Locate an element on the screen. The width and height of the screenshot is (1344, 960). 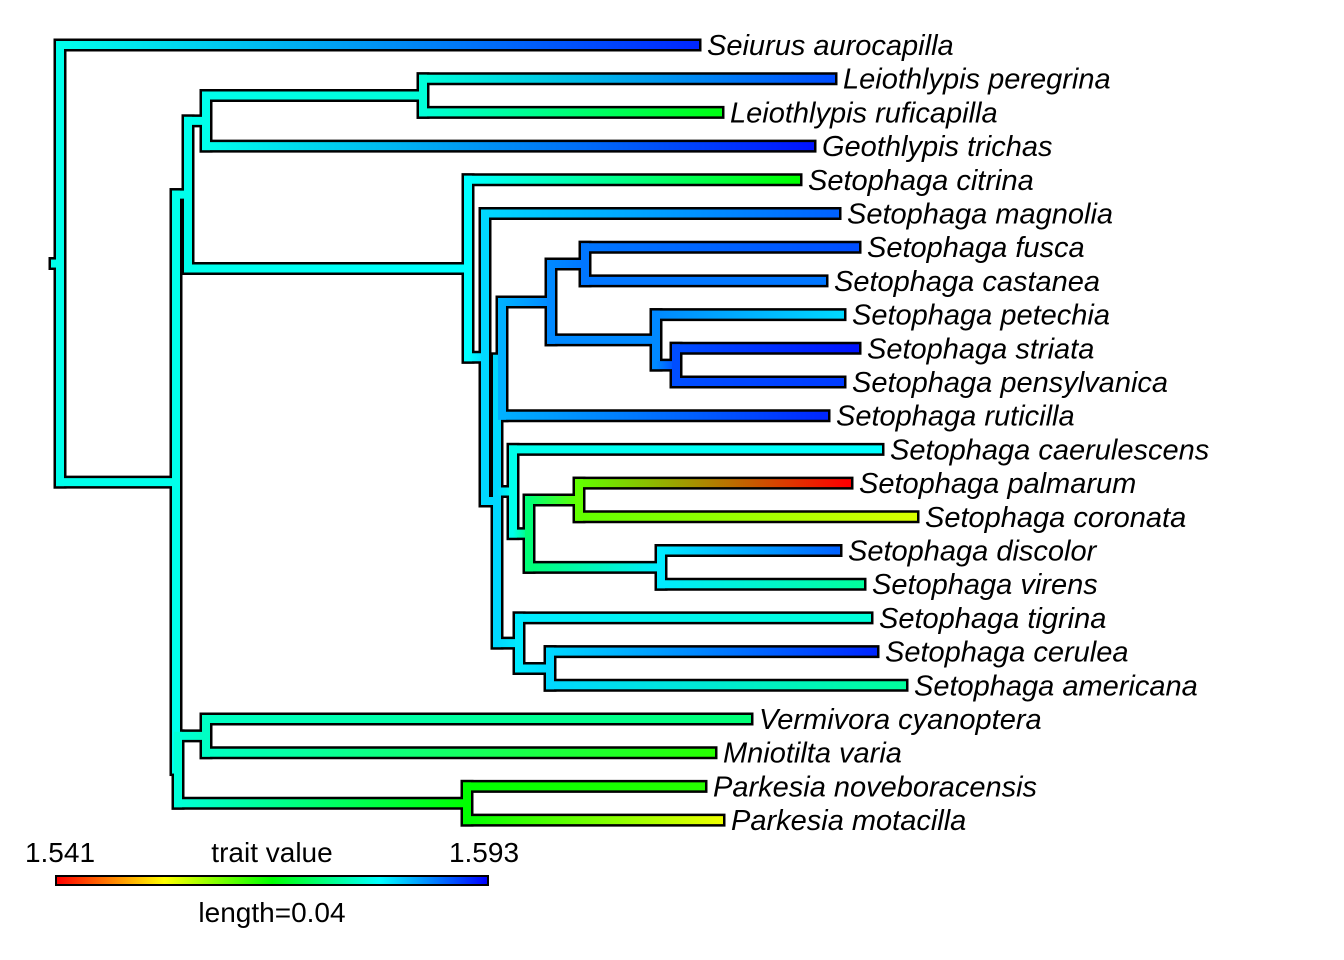
tip-label: Setophaga ruticilla is located at coordinates (955, 417).